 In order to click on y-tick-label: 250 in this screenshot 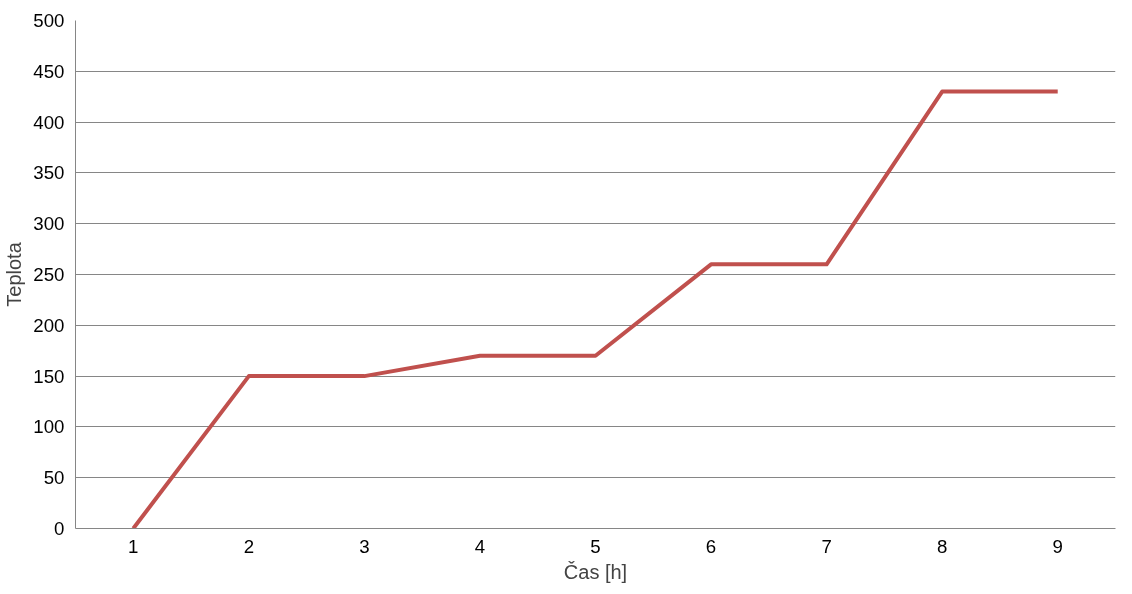, I will do `click(49, 274)`.